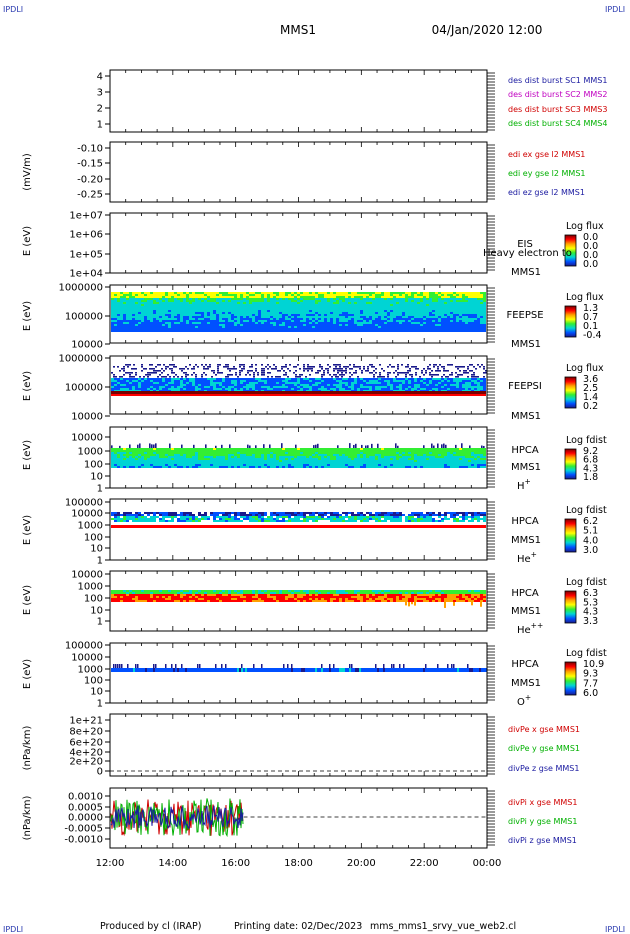 The height and width of the screenshot is (934, 630). Describe the element at coordinates (524, 315) in the screenshot. I see `instrument-label: FEEPSE` at that location.